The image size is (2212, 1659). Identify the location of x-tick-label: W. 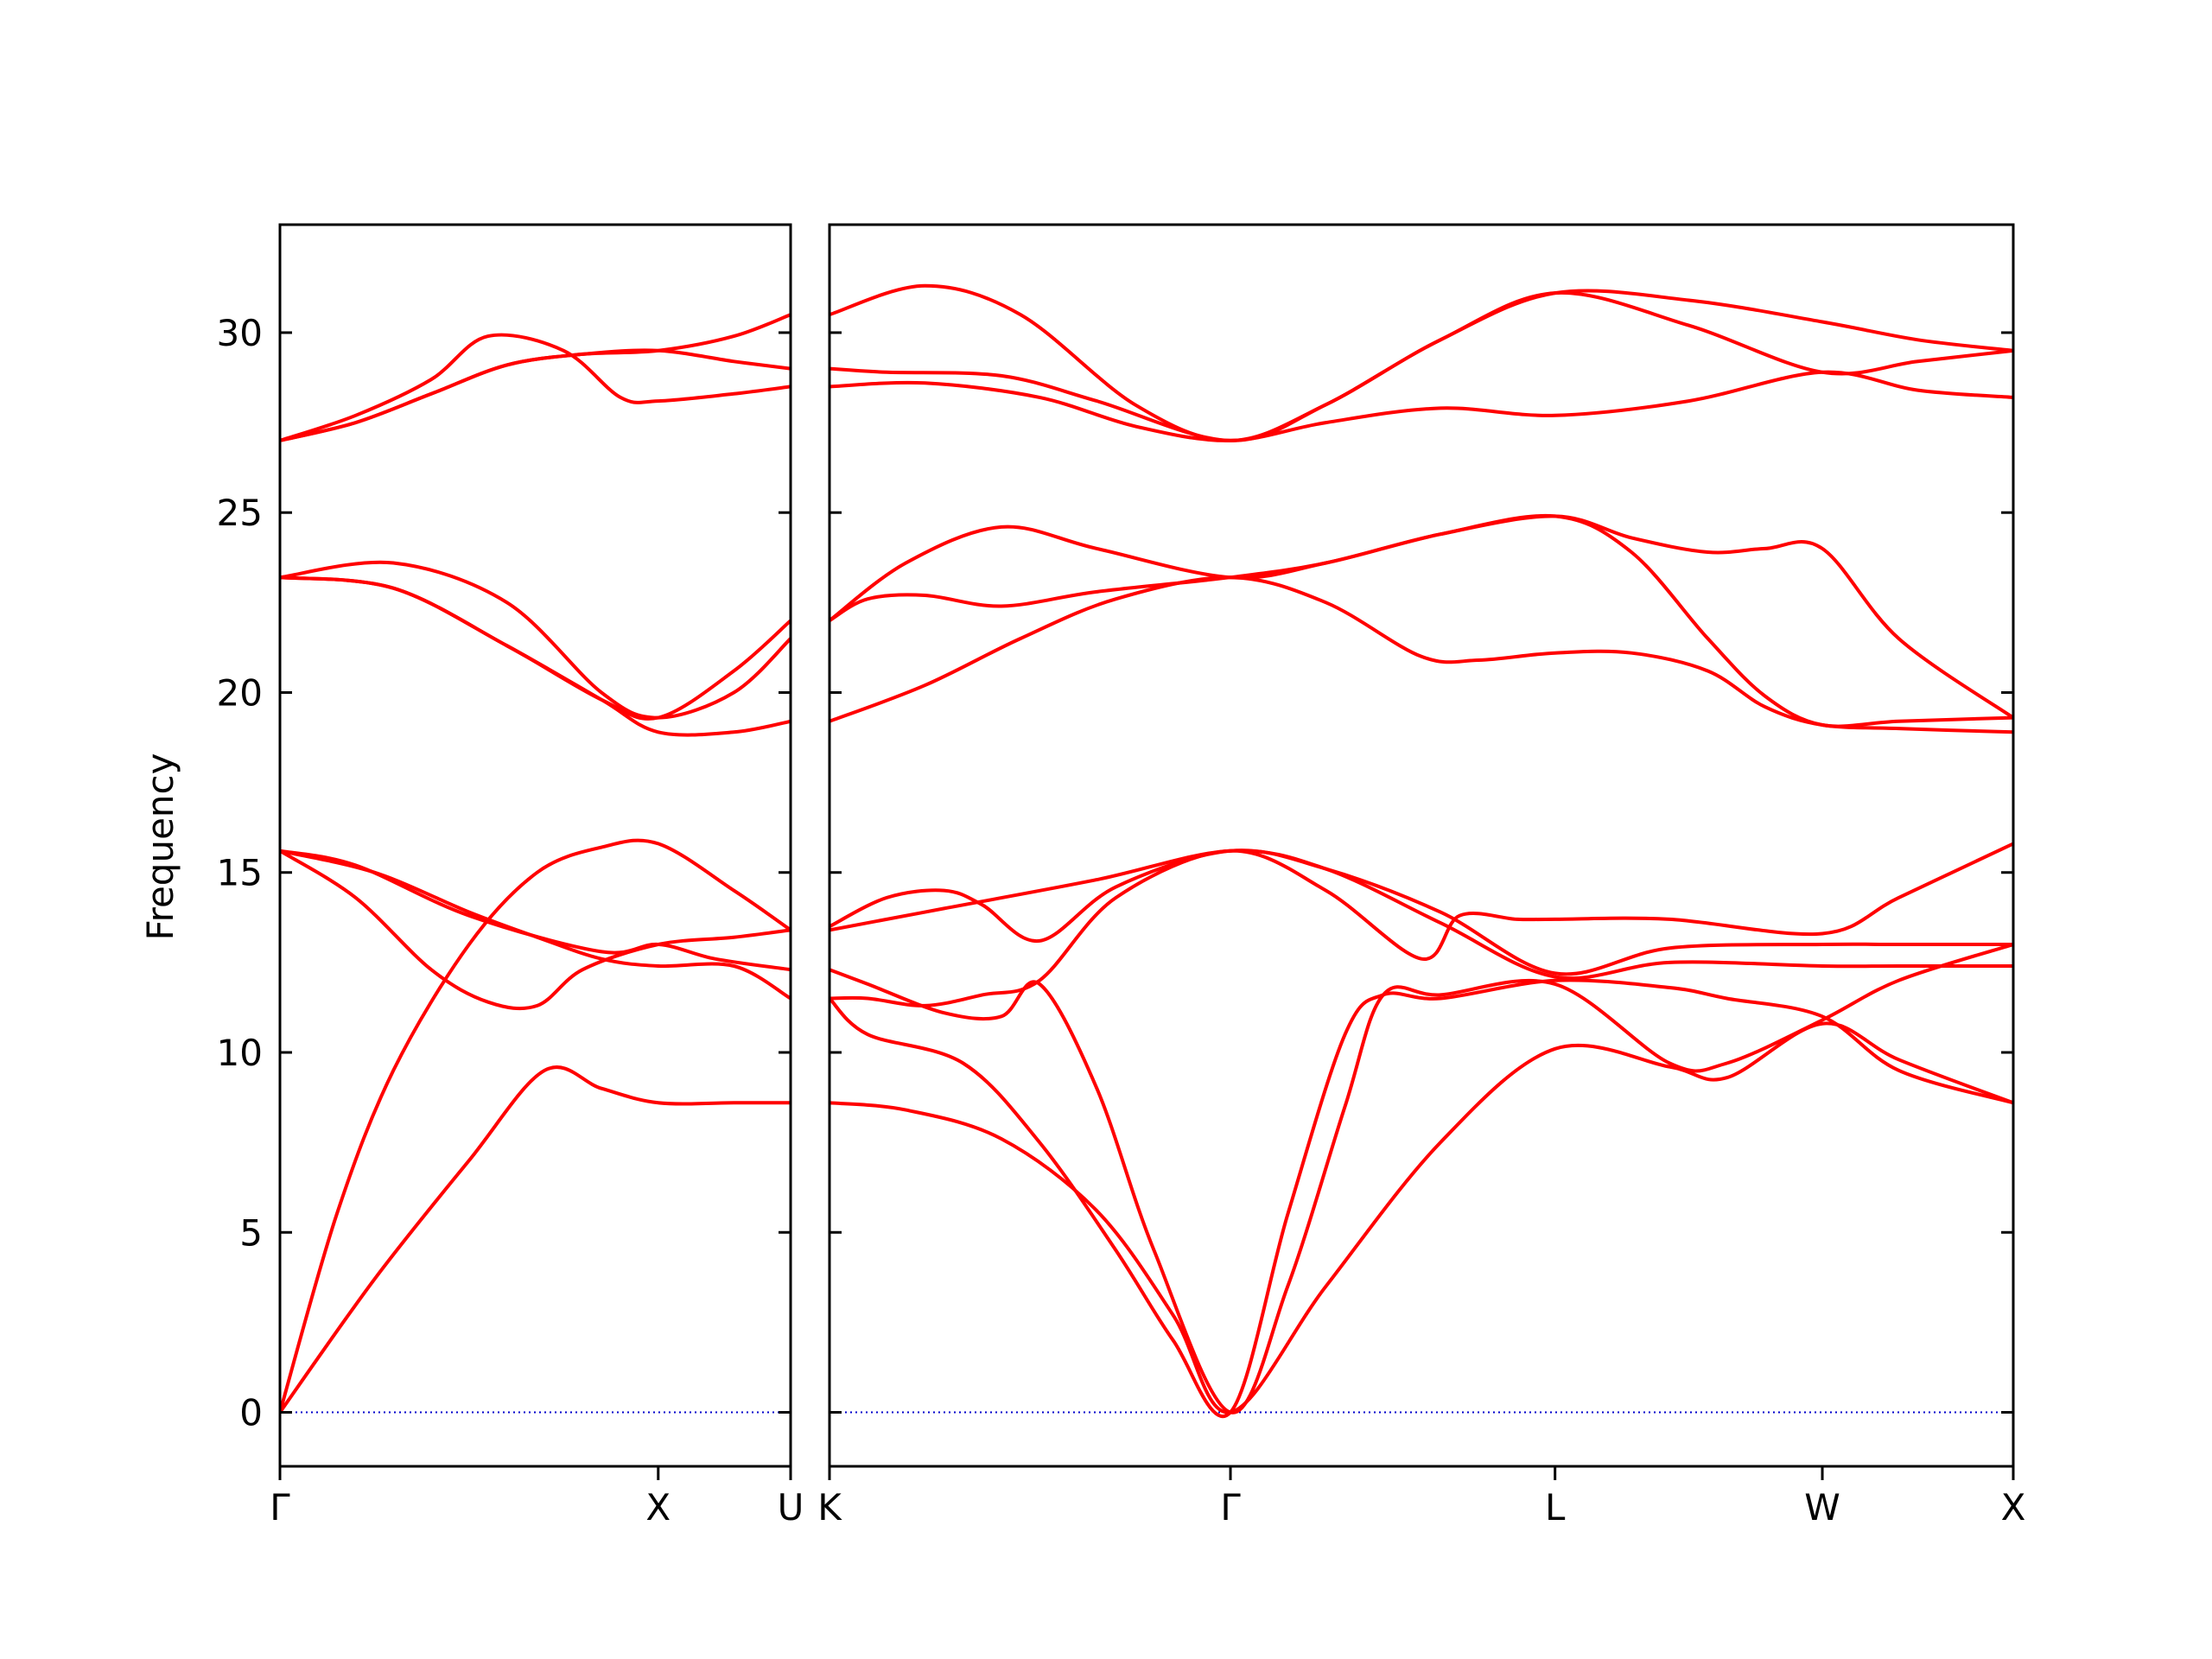
(1822, 1507).